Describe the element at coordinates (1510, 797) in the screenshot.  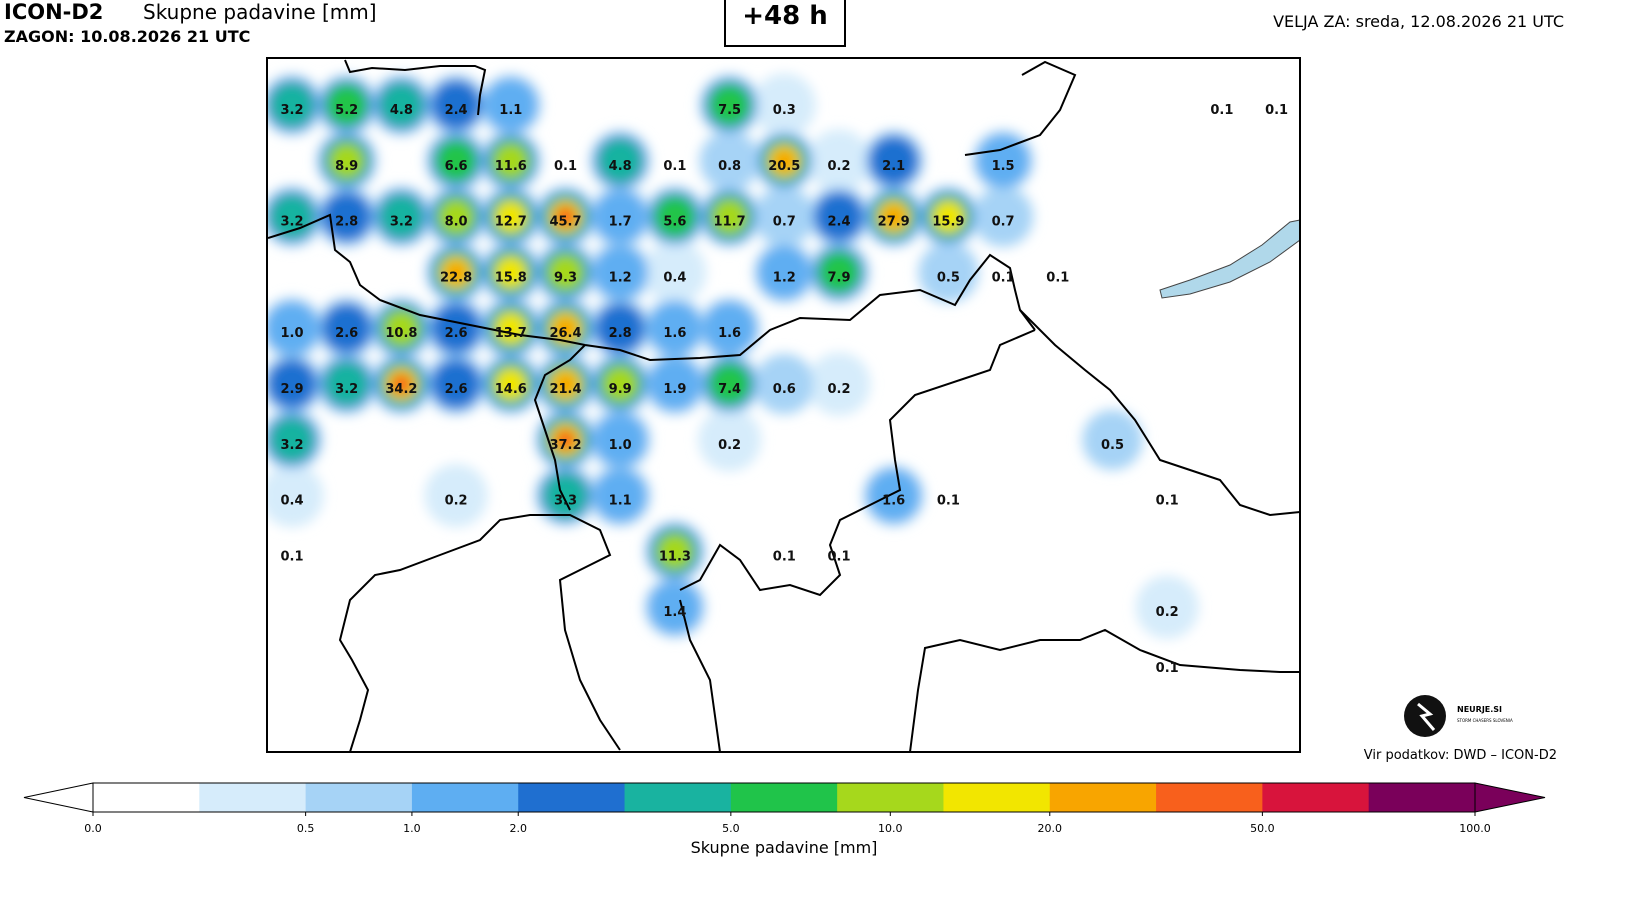
I see `colorbar-extend-high` at that location.